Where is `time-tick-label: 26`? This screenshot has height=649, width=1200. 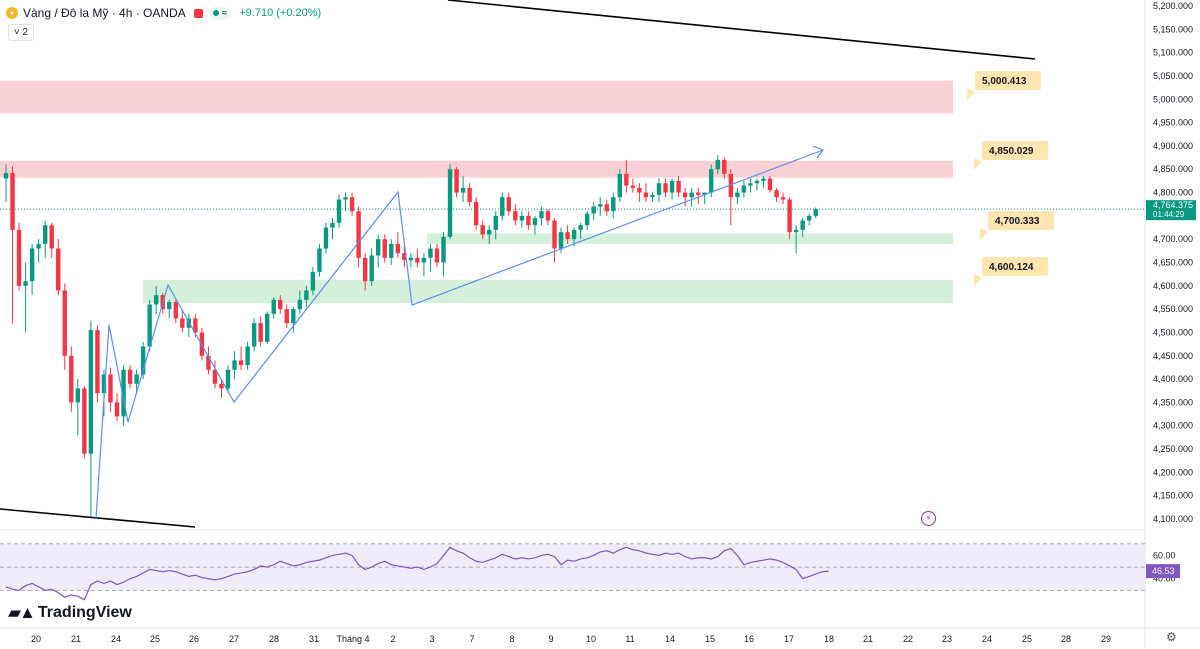
time-tick-label: 26 is located at coordinates (194, 639).